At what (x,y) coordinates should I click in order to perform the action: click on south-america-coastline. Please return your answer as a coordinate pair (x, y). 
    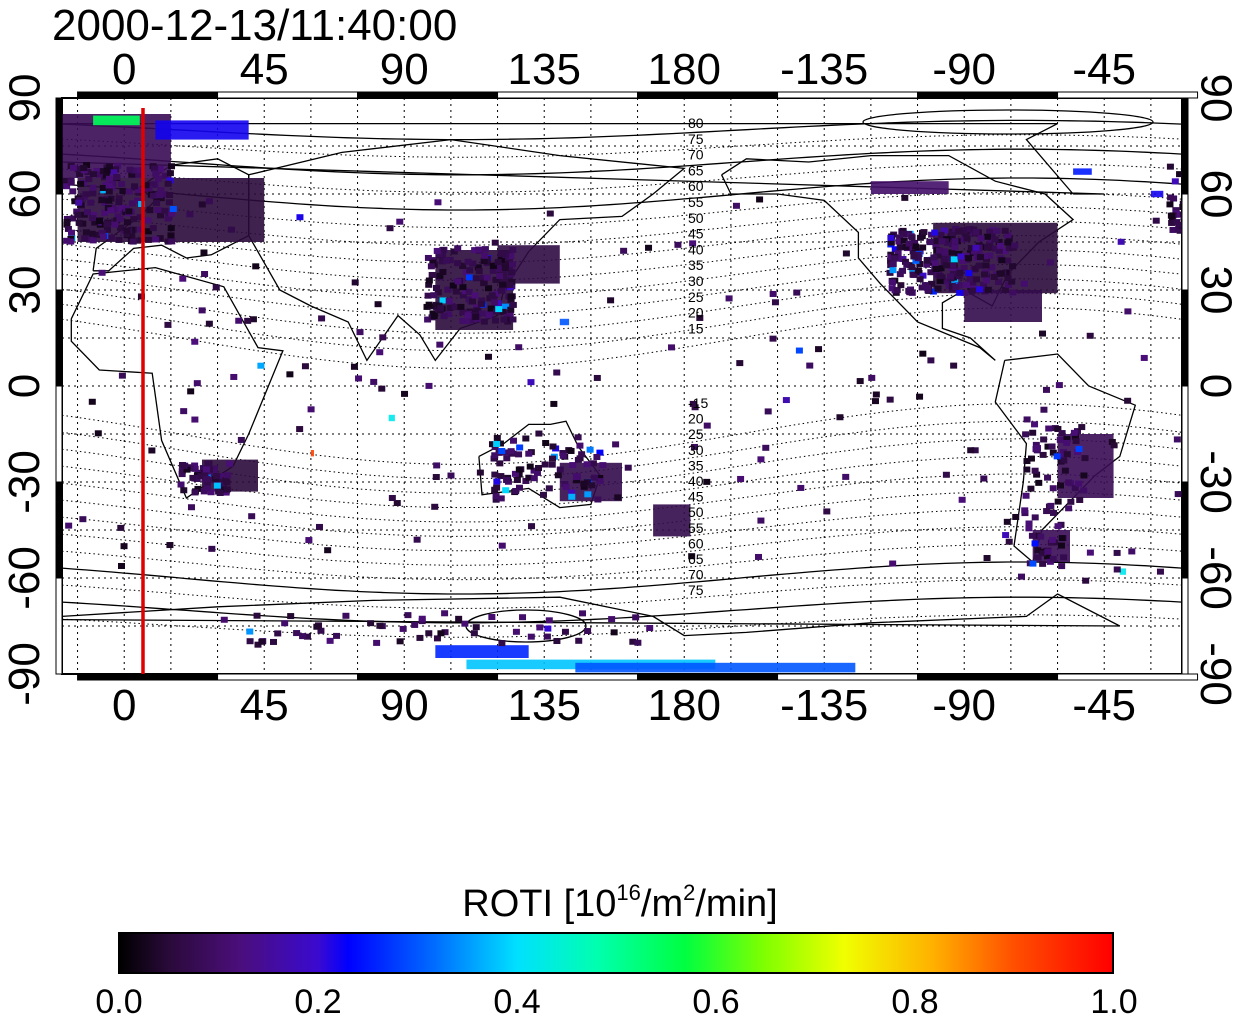
    Looking at the image, I should click on (1065, 458).